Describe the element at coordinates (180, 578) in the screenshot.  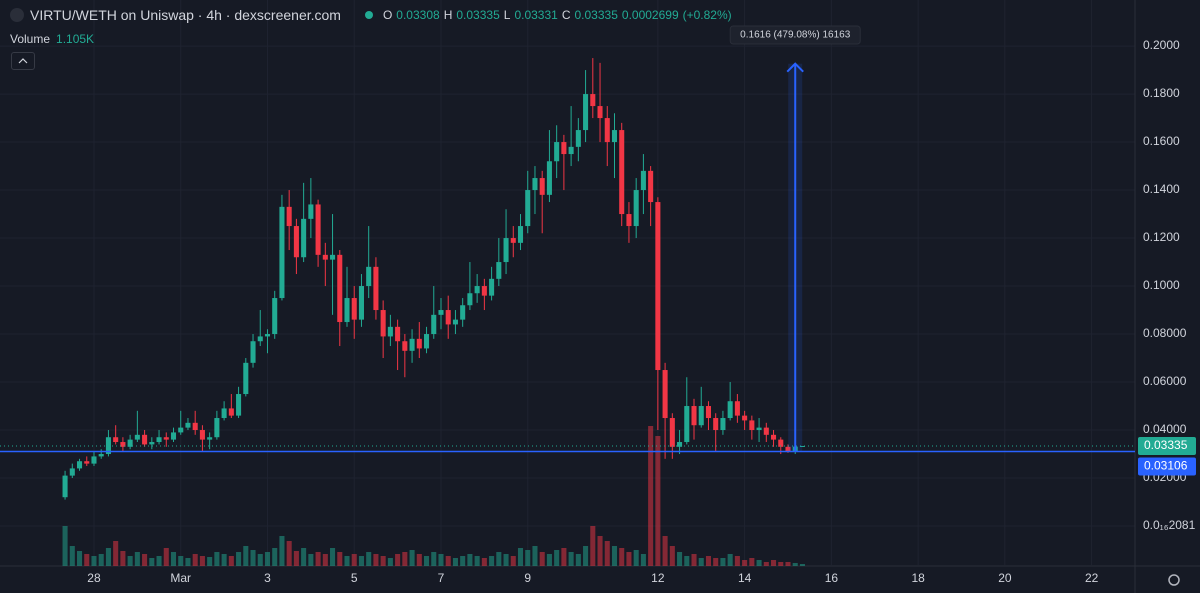
I see `x-tick-label: Mar` at that location.